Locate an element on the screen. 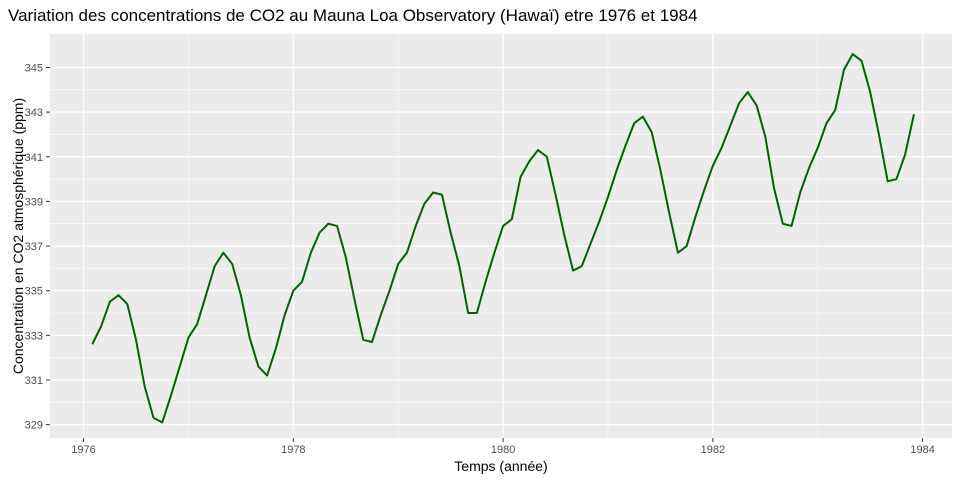 The height and width of the screenshot is (480, 960). y-tick-label: 345 is located at coordinates (34, 68).